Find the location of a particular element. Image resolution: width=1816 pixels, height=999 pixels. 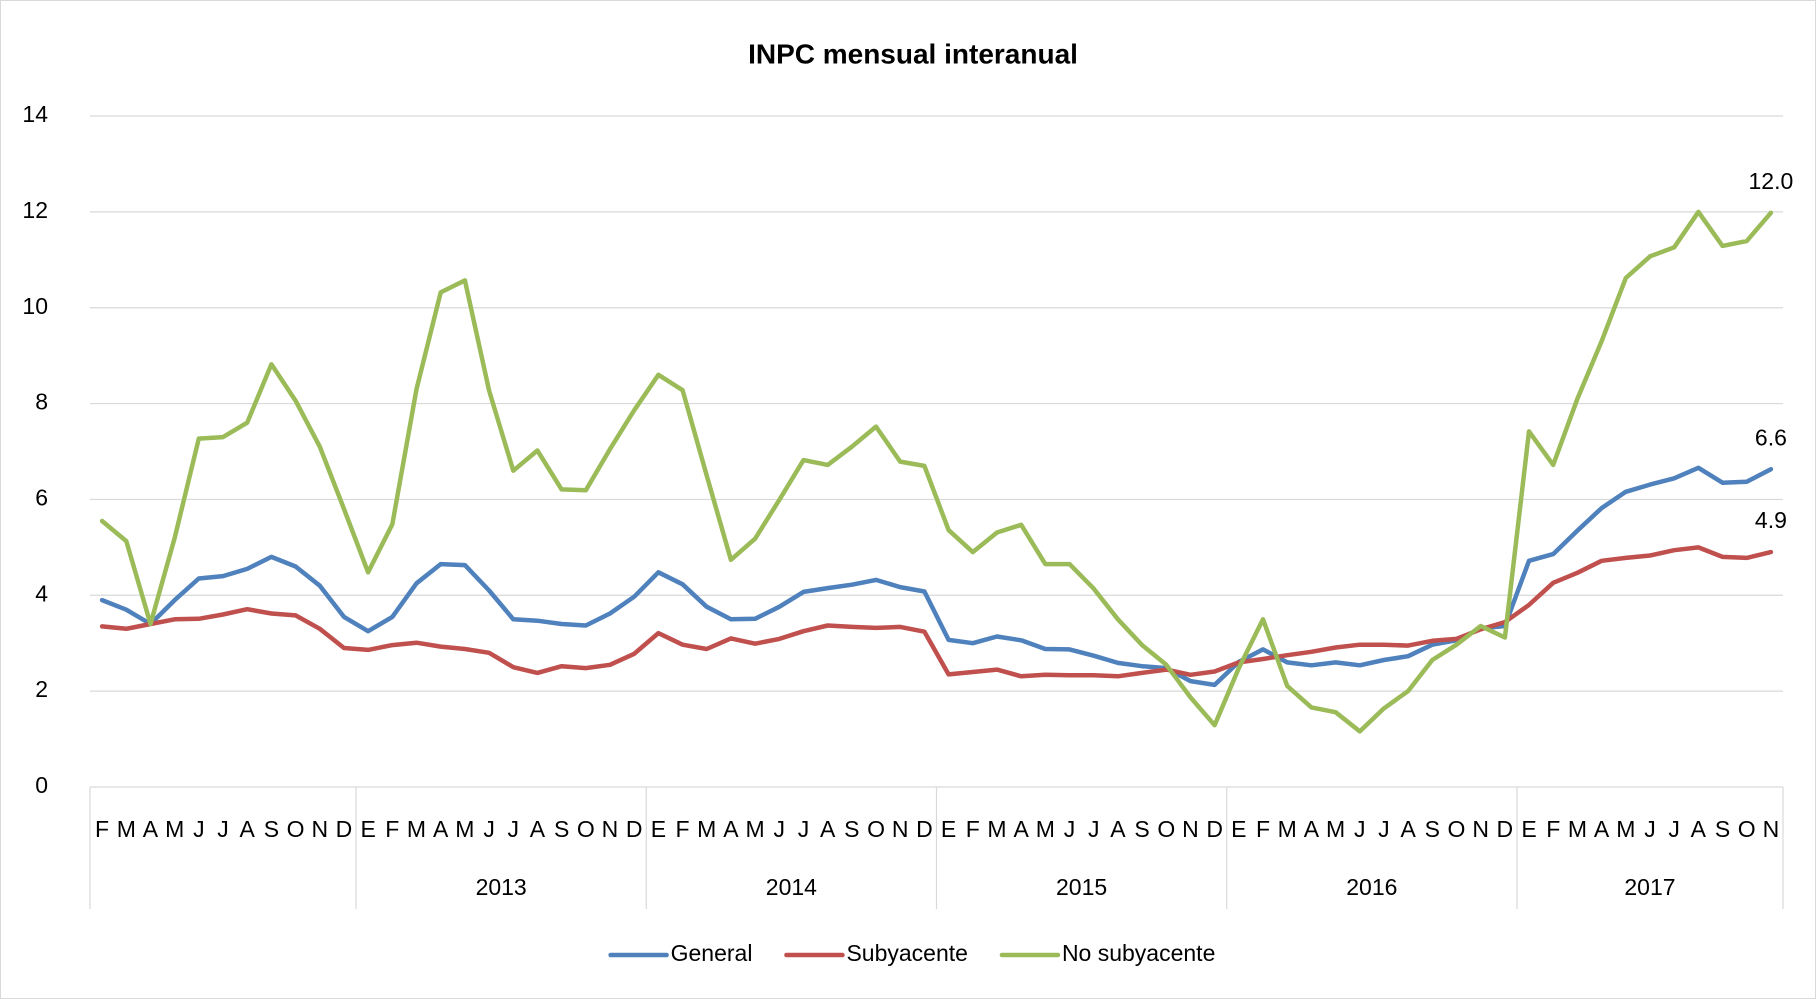

y-tick-label: 4 is located at coordinates (41, 593).